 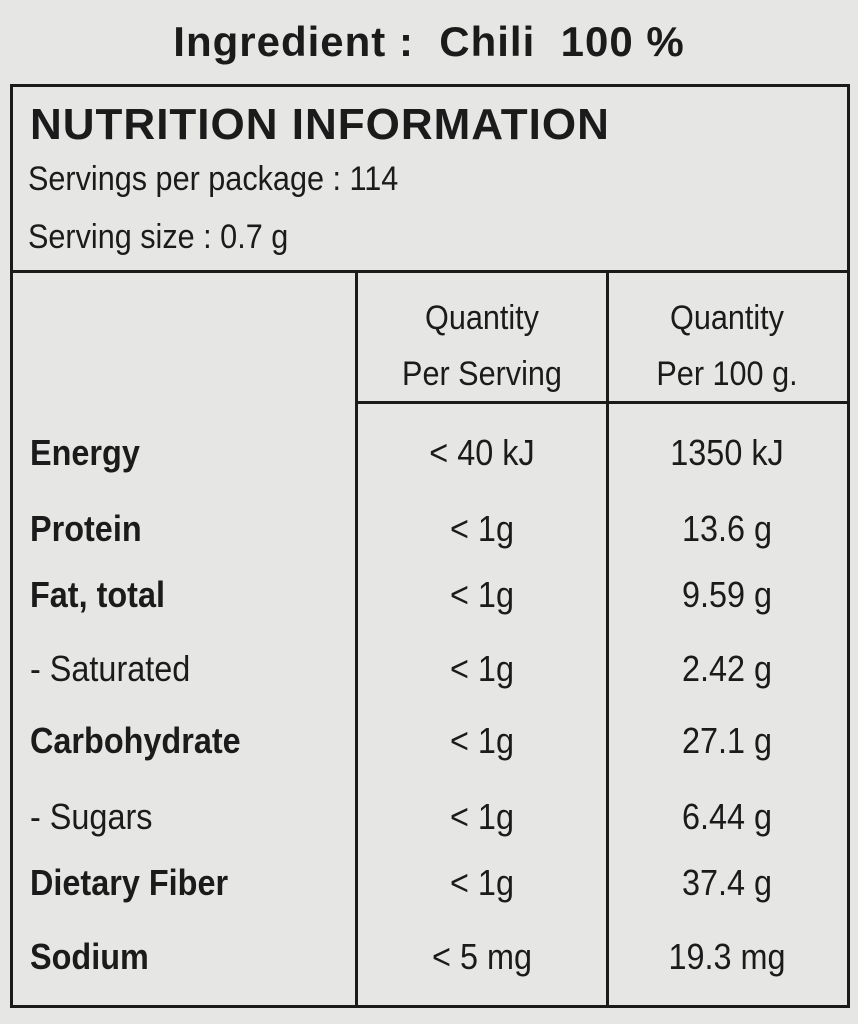 What do you see at coordinates (86, 528) in the screenshot?
I see `nutrient-name: Protein` at bounding box center [86, 528].